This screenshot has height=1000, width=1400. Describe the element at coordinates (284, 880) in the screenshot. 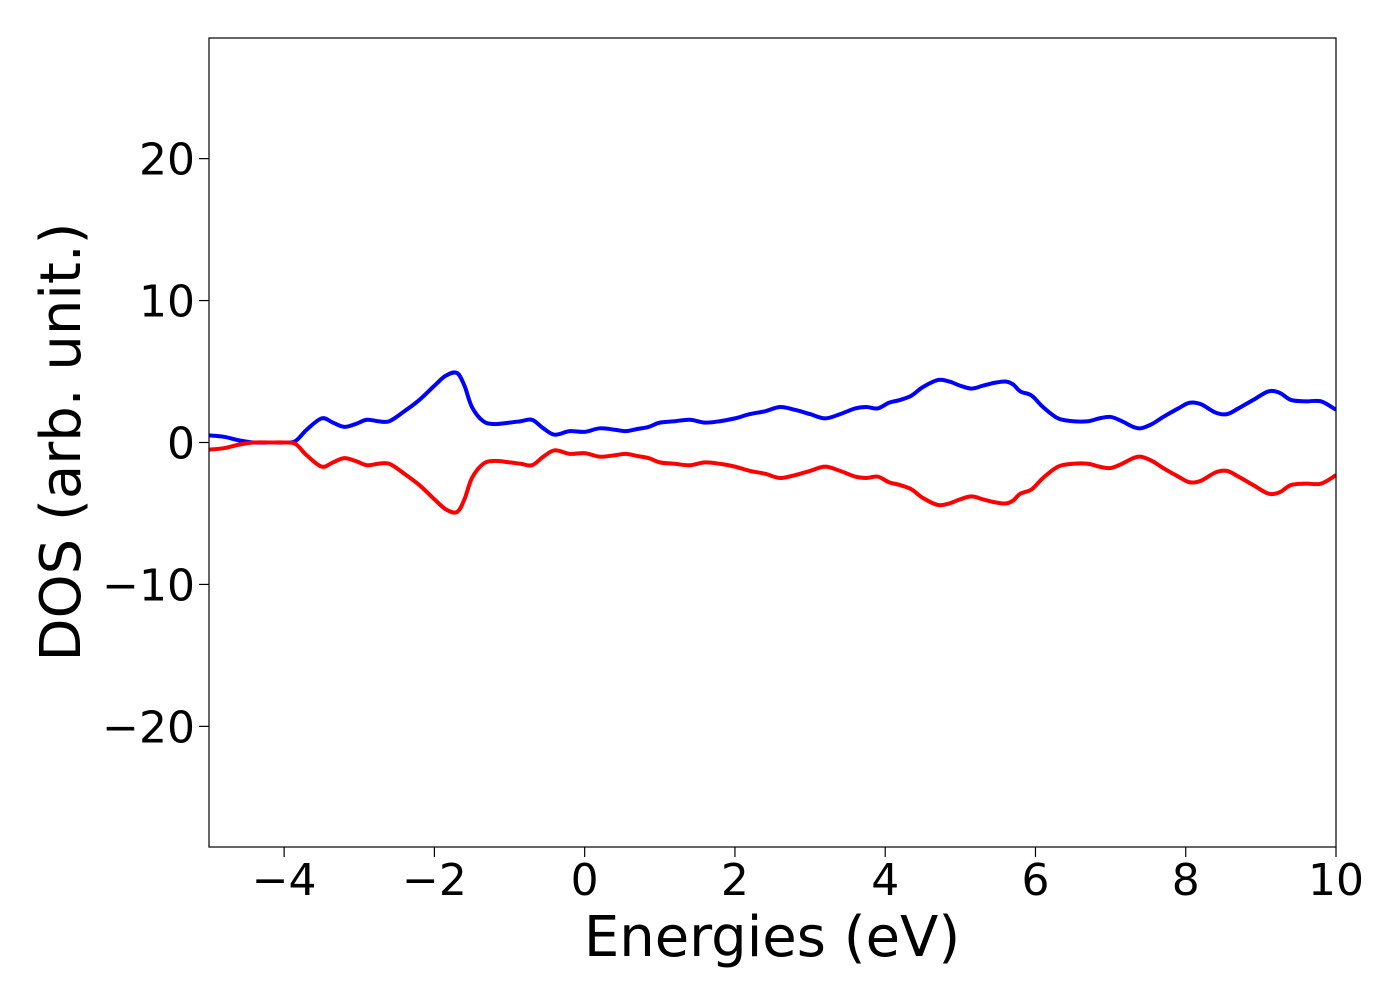

I see `x-tick-label: −4` at that location.